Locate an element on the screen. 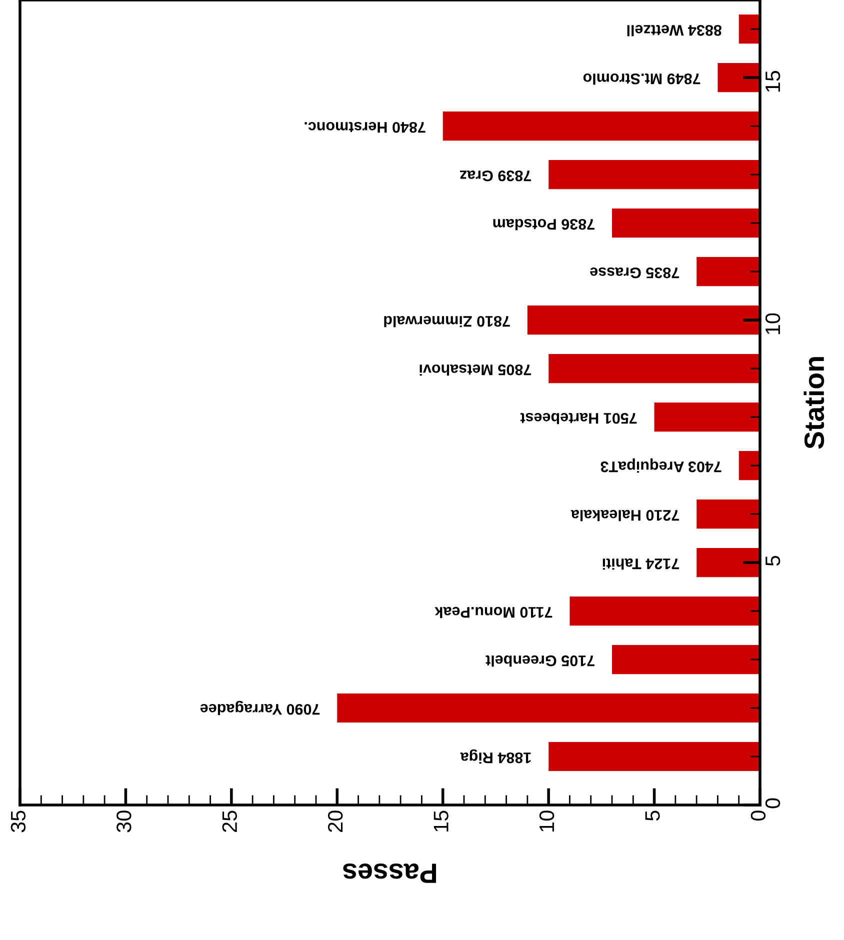 The image size is (844, 940). annotation: 7810 Zimmerwald is located at coordinates (447, 322).